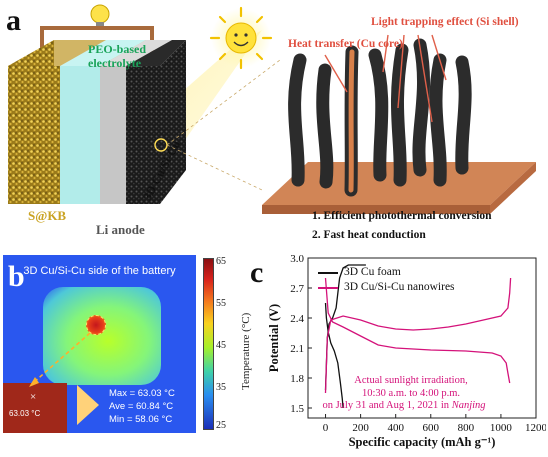  What do you see at coordinates (501, 428) in the screenshot?
I see `x-tick-label: 1000` at bounding box center [501, 428].